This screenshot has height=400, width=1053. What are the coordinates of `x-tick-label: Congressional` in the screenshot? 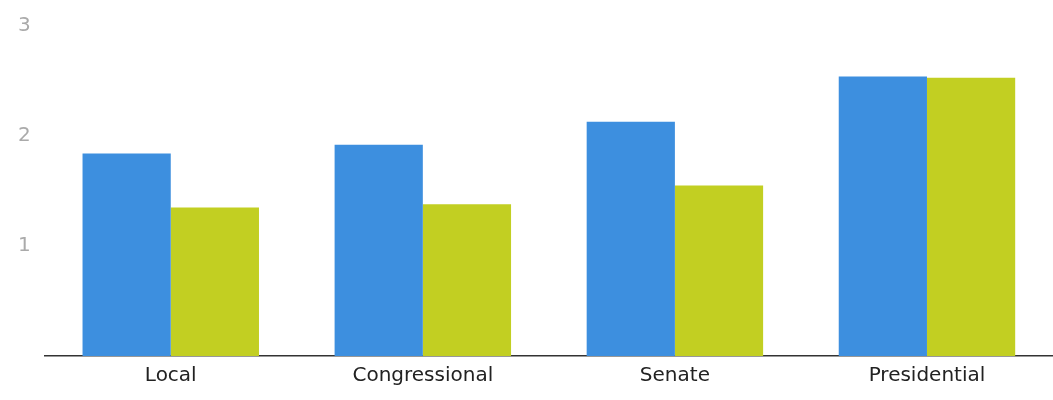 It's located at (423, 374).